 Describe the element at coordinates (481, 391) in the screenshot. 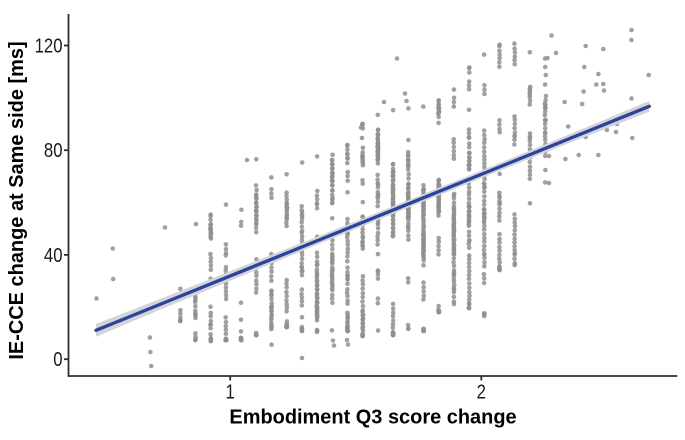

I see `svg-text: 2` at that location.